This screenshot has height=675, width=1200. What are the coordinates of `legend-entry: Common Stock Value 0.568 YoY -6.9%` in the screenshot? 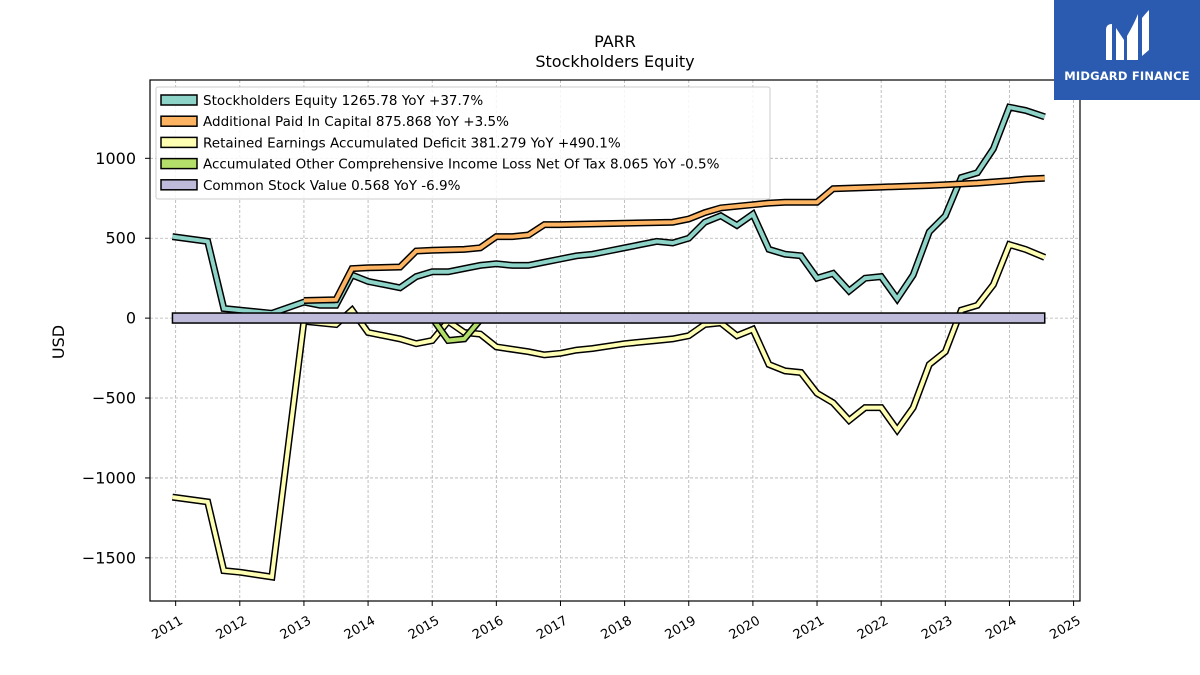 It's located at (332, 186).